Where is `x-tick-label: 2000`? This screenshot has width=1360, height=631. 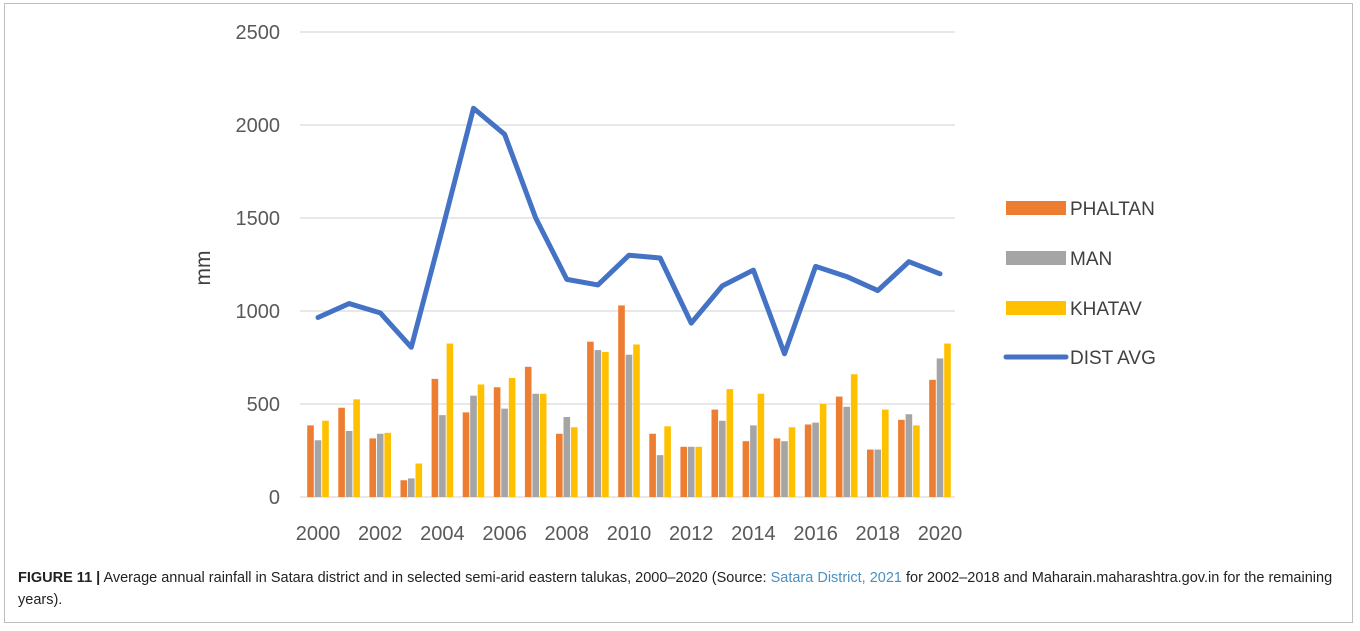 x-tick-label: 2000 is located at coordinates (318, 534).